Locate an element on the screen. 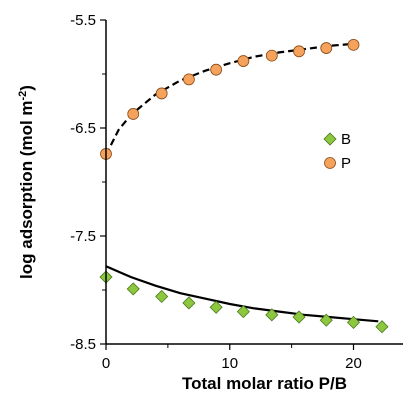  legend-label-p: P is located at coordinates (346, 163).